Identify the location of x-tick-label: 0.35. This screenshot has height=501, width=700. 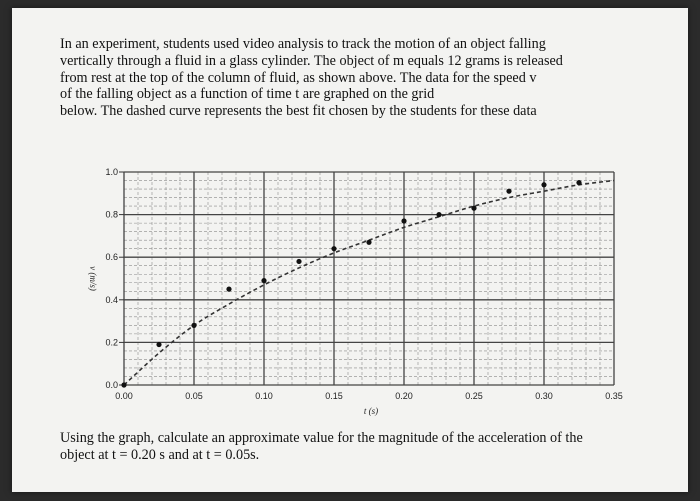
(614, 396).